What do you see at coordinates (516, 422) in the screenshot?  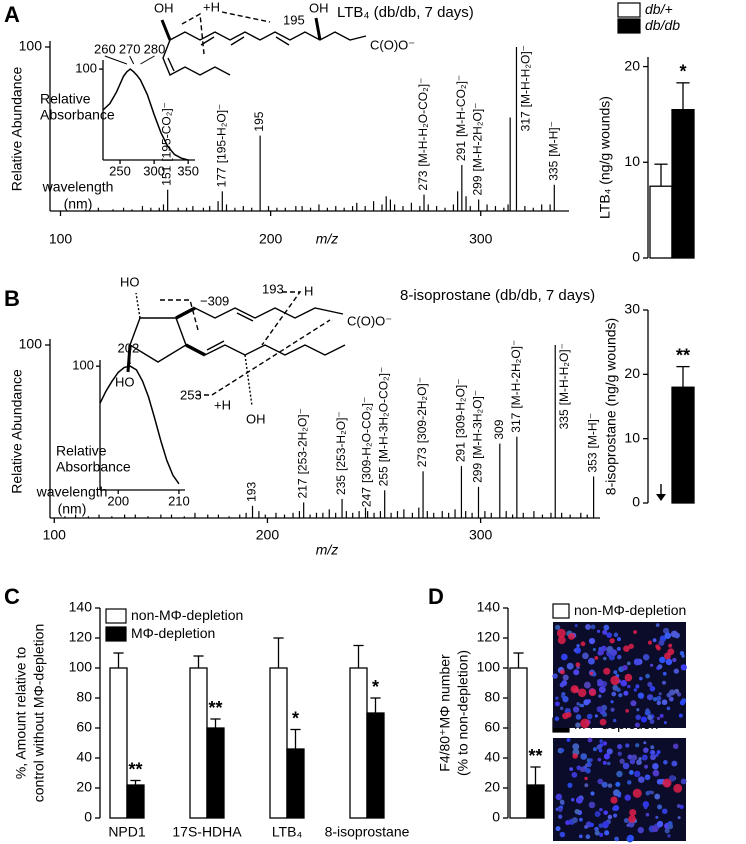 I see `peak-mz: 317` at bounding box center [516, 422].